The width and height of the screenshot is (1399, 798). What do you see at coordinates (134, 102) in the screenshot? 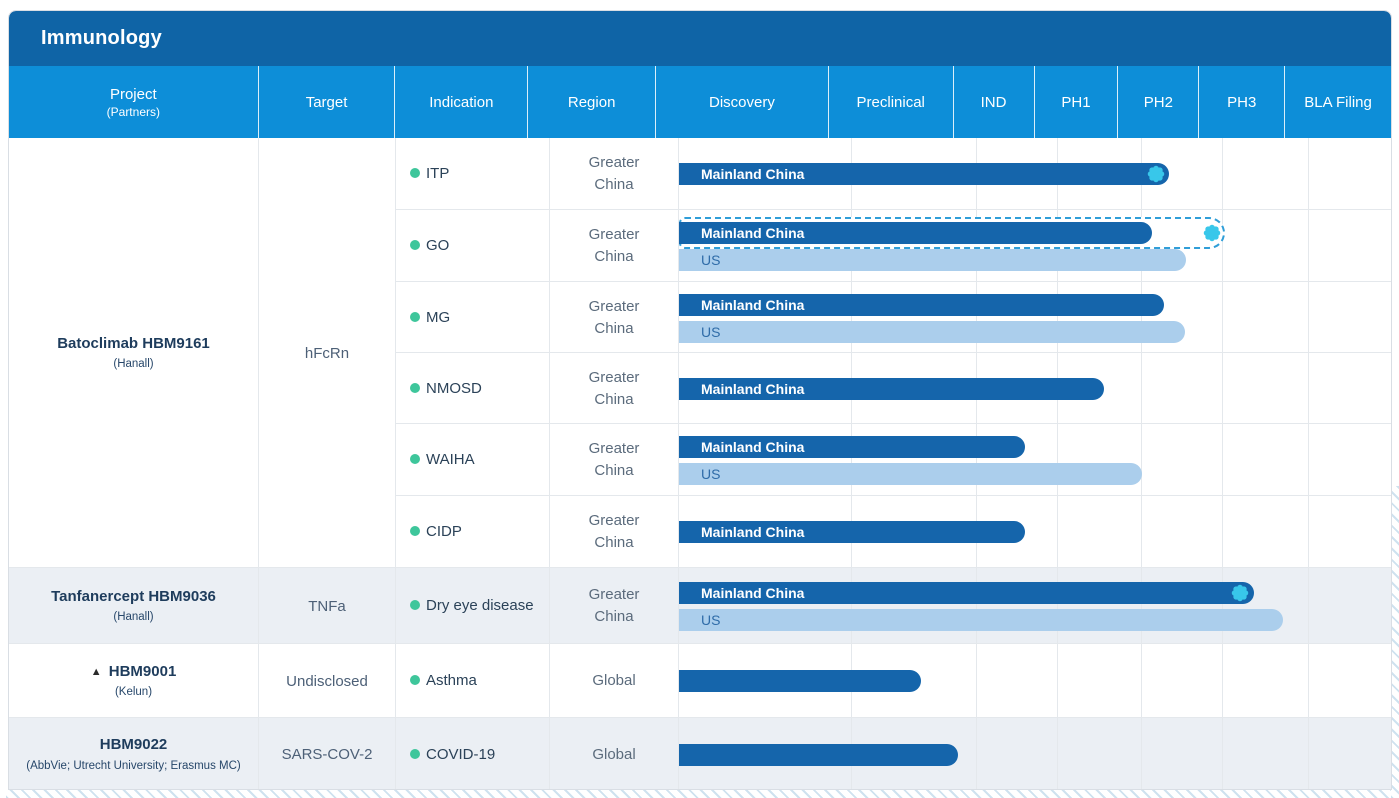
I see `header-cell-project: Project (Partners)` at bounding box center [134, 102].